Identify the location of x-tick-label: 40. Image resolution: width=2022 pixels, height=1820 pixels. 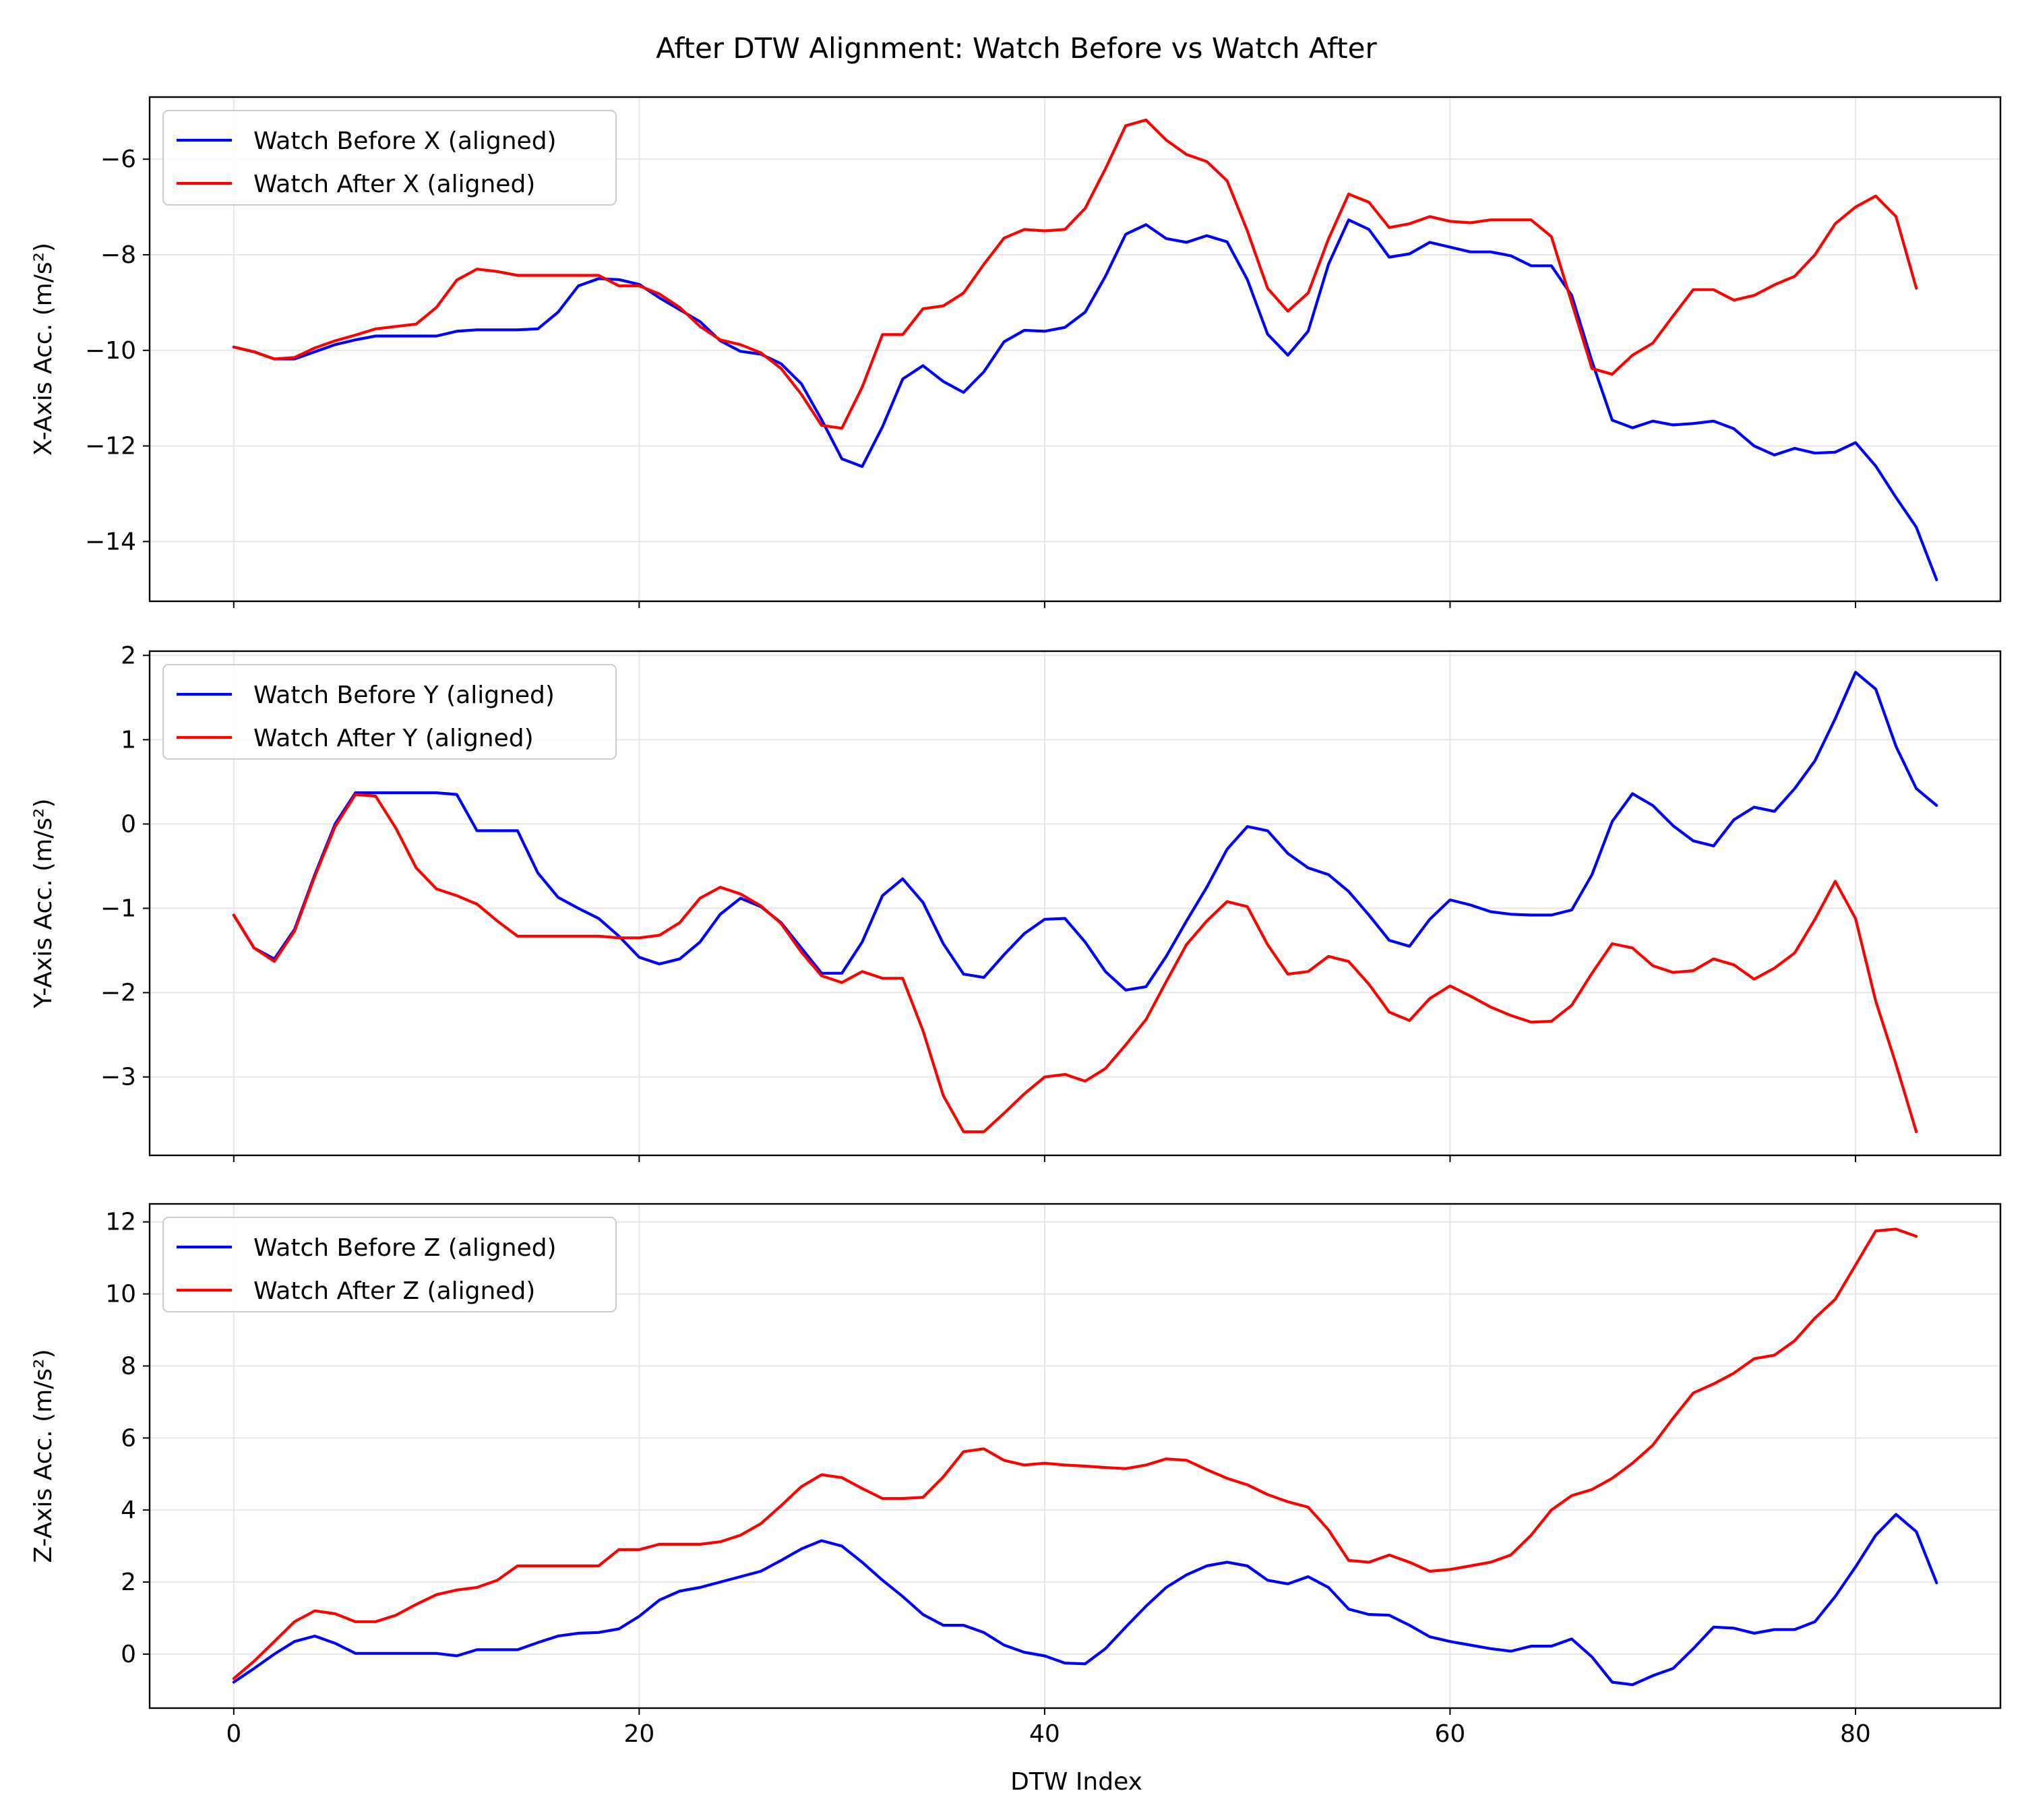
(1044, 1734).